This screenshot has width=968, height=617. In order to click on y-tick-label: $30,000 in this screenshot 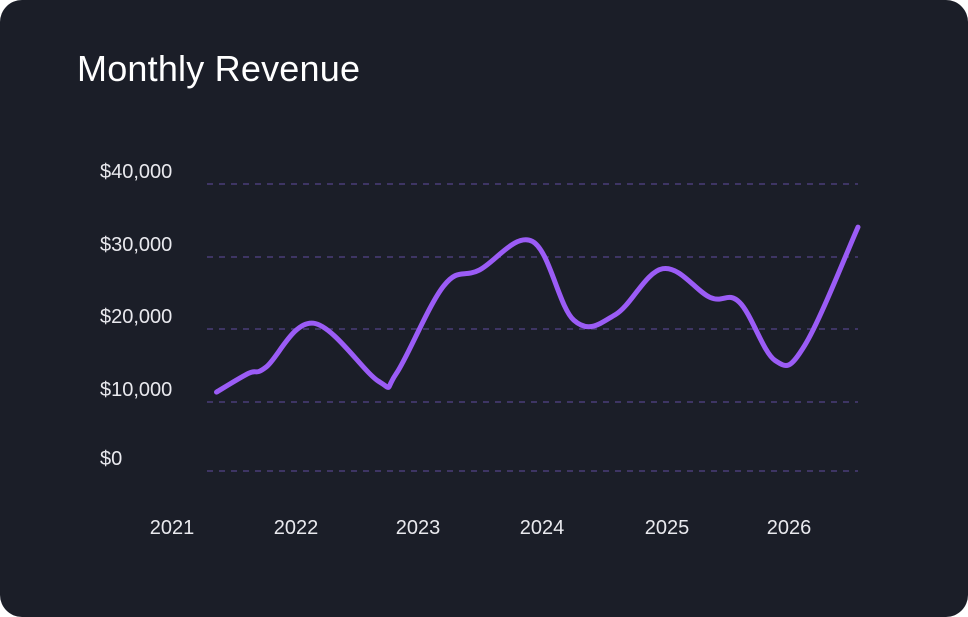, I will do `click(136, 245)`.